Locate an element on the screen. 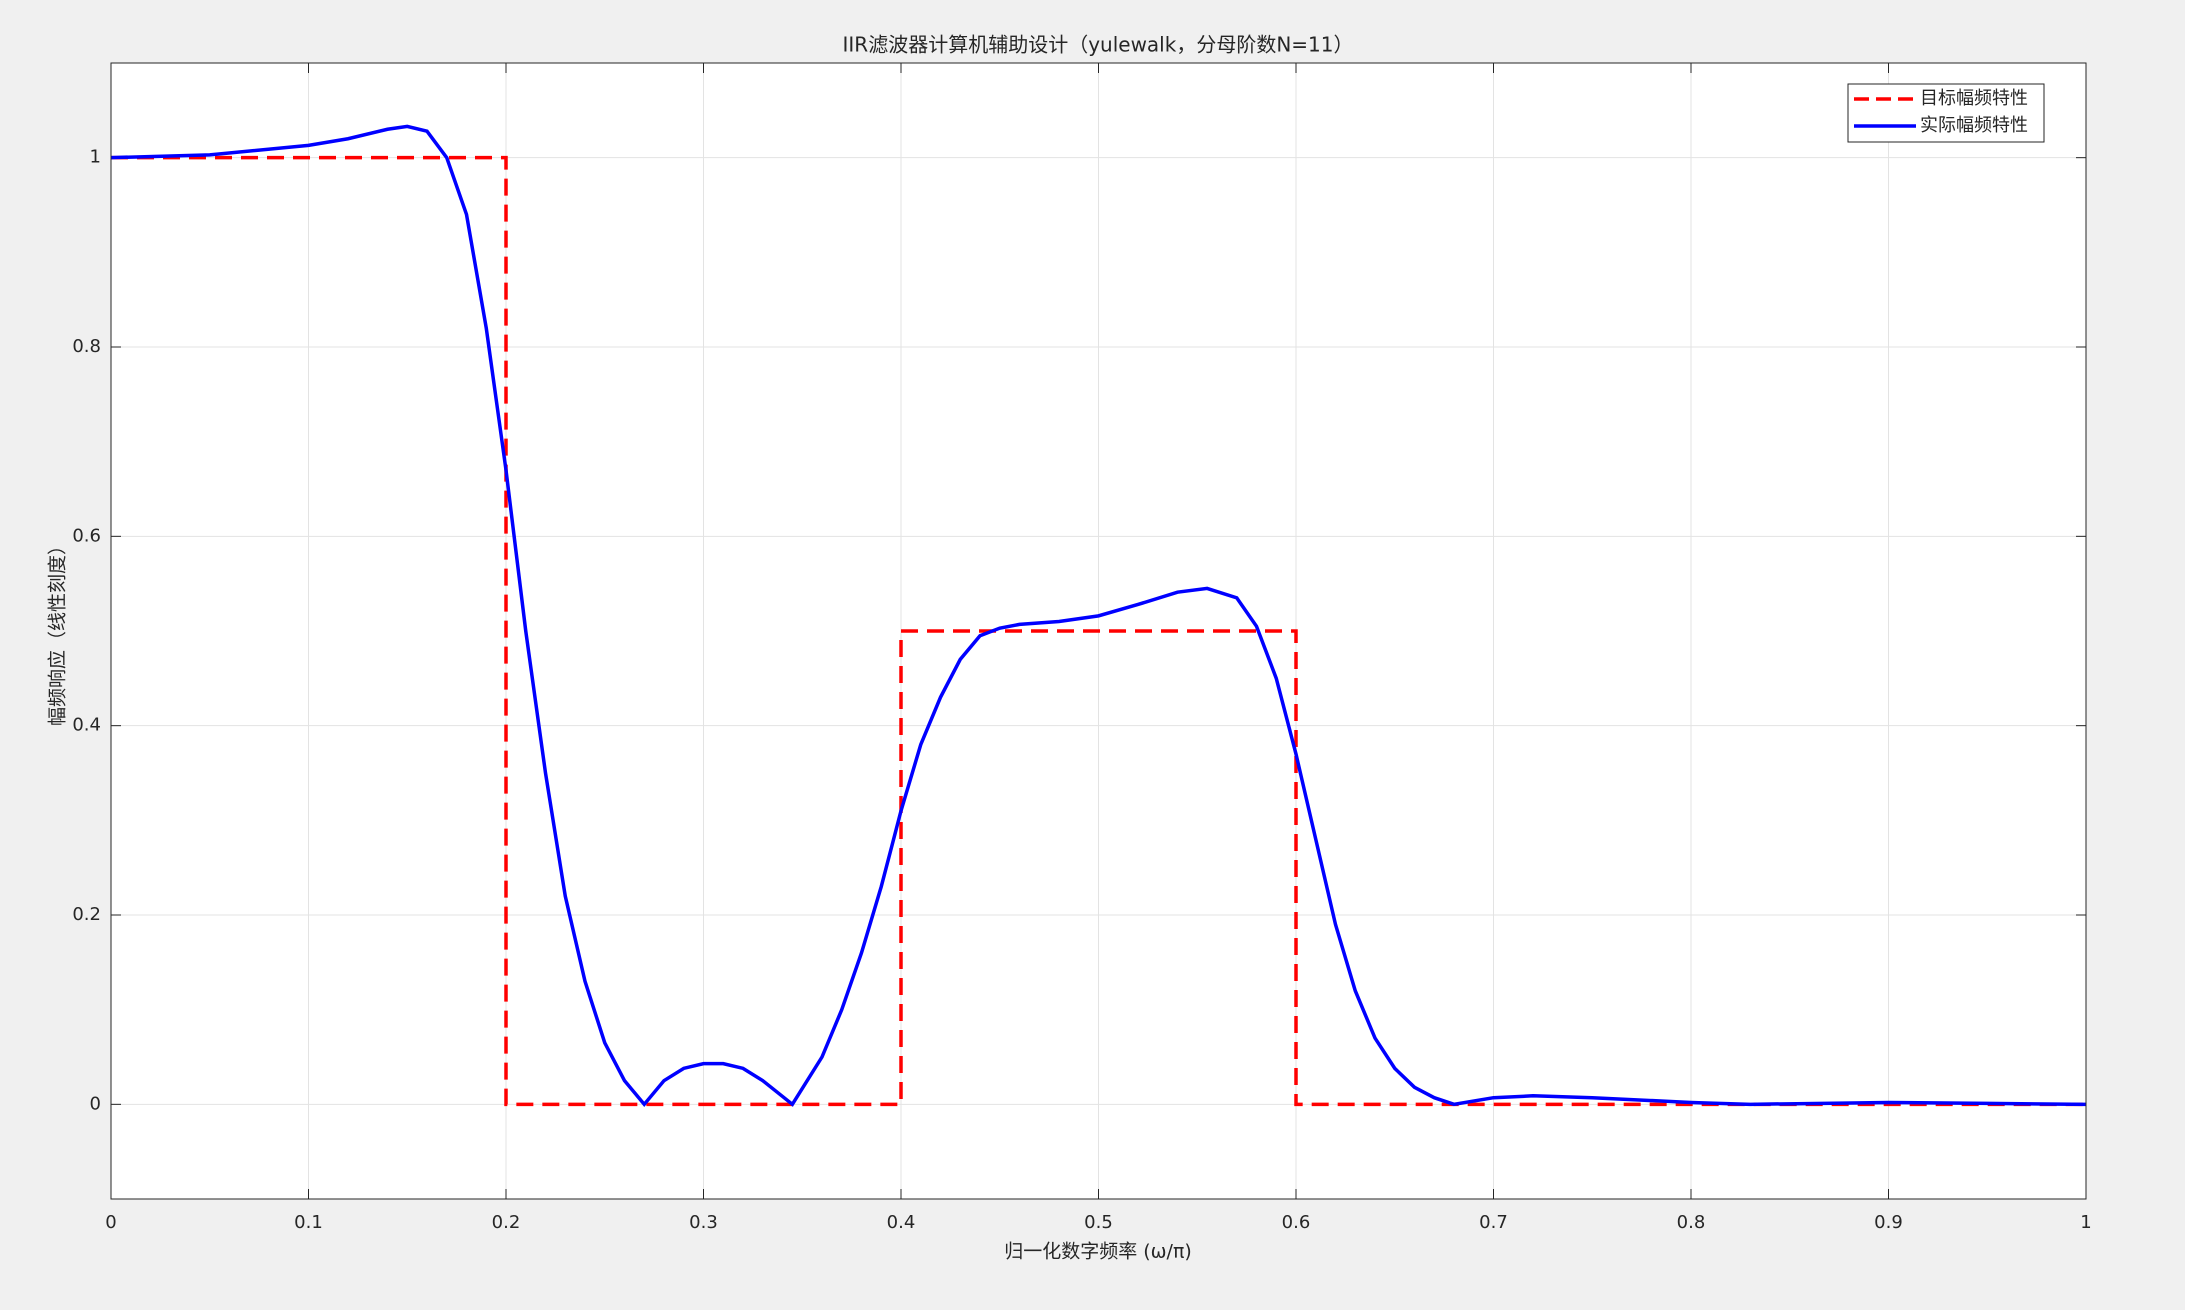 The height and width of the screenshot is (1310, 2185). x-tick-label: 0.2 is located at coordinates (506, 1222).